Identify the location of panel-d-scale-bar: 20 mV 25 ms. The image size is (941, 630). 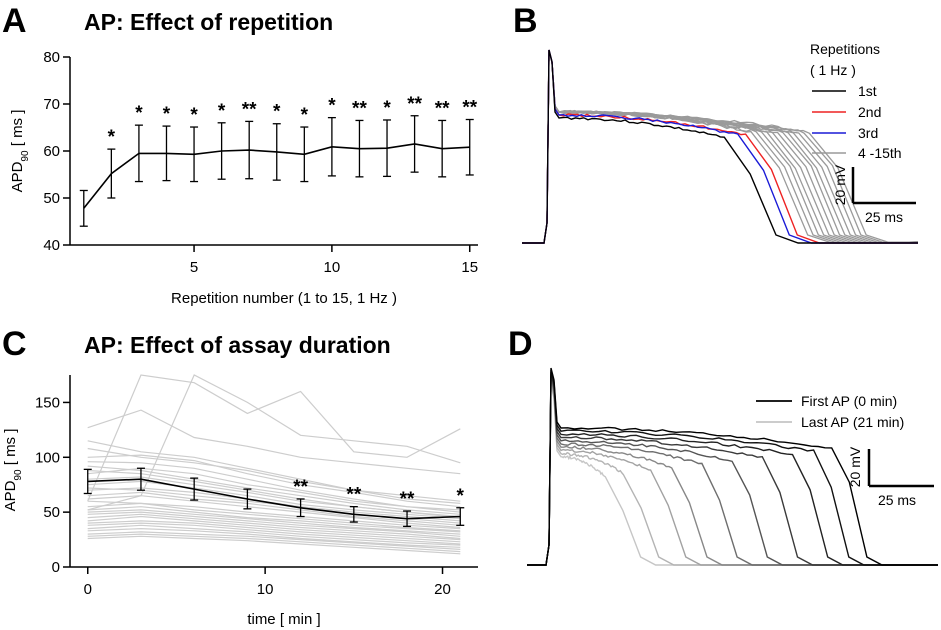
(890, 477).